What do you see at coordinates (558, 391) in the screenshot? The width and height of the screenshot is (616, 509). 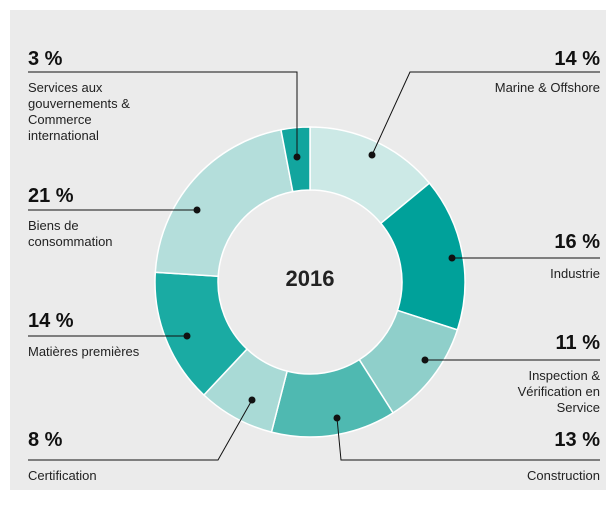 I see `category-label: Inspection & Vérification en Service` at bounding box center [558, 391].